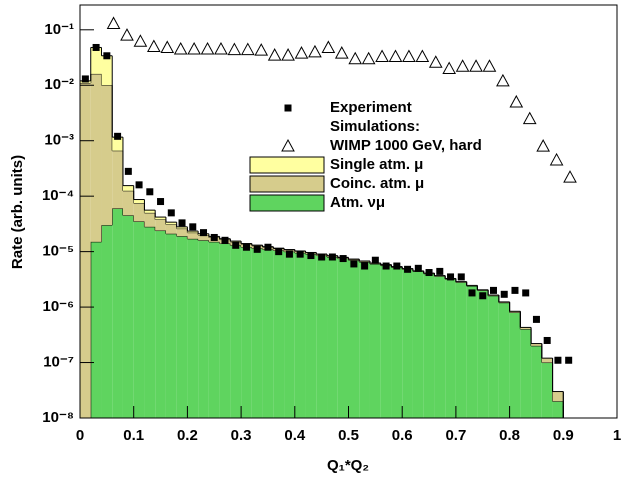 This screenshot has height=480, width=623. What do you see at coordinates (563, 435) in the screenshot?
I see `x-tick-label: 0.9` at bounding box center [563, 435].